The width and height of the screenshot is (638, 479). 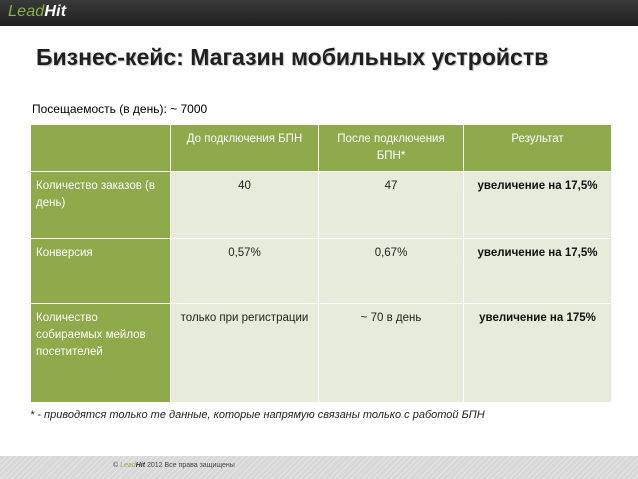 What do you see at coordinates (100, 205) in the screenshot?
I see `row-label: Количество заказов (в день)` at bounding box center [100, 205].